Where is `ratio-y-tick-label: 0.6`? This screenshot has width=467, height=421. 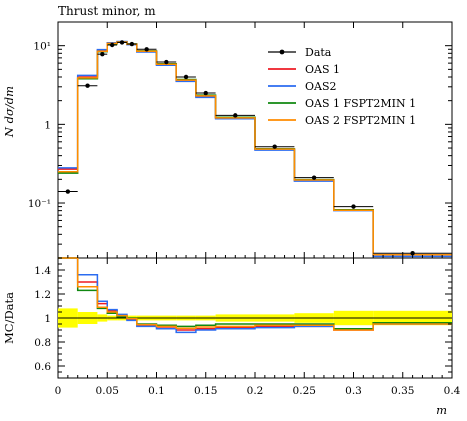
ratio-y-tick-label: 0.6 is located at coordinates (42, 367).